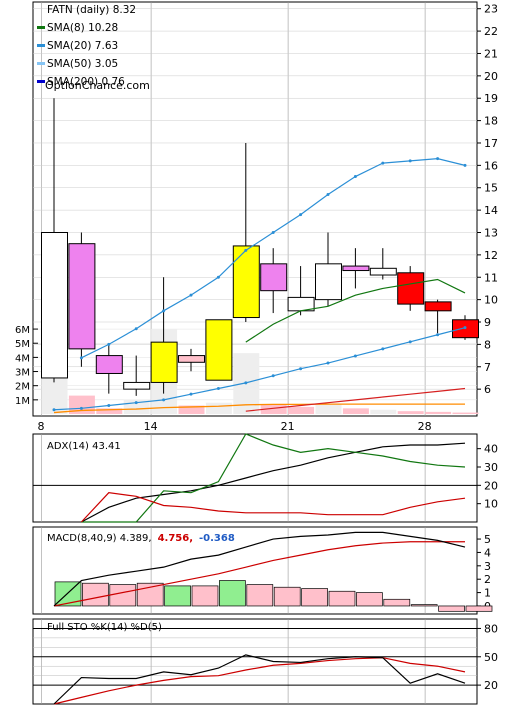 Image resolution: width=526 pixels, height=706 pixels. Describe the element at coordinates (487, 552) in the screenshot. I see `macd-tick-label: 4` at that location.